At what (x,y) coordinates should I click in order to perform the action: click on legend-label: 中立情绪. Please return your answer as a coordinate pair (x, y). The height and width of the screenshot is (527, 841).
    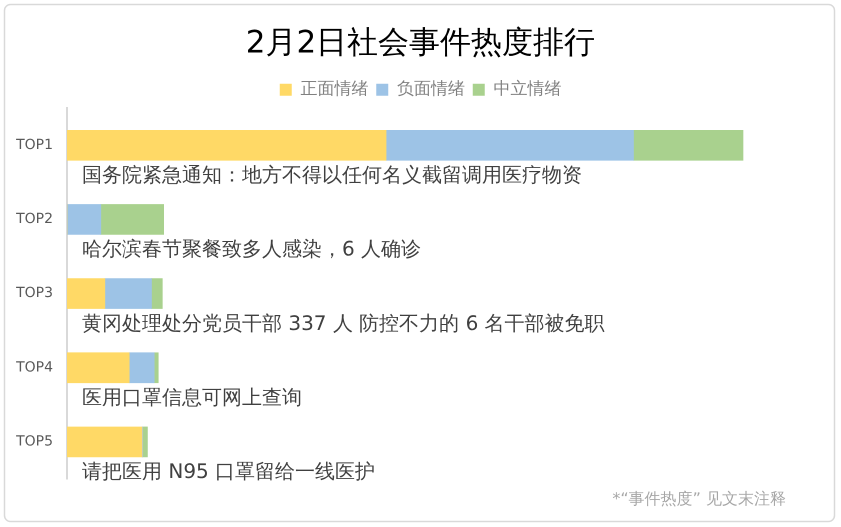
    Looking at the image, I should click on (527, 89).